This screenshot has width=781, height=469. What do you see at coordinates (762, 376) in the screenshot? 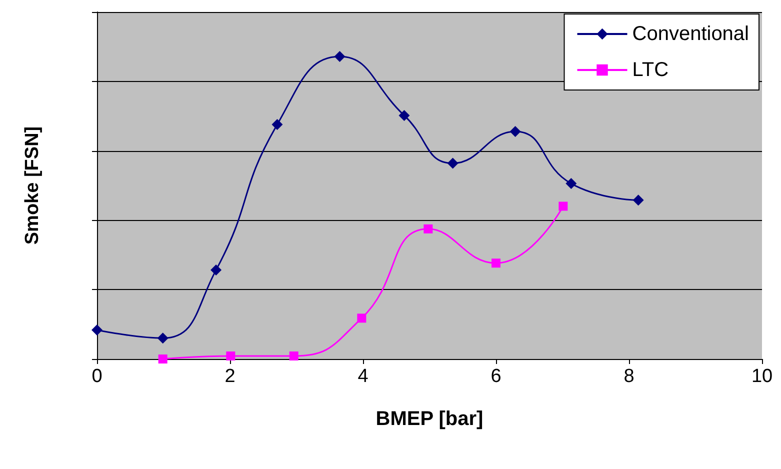
I see `x-tick-label: 10` at bounding box center [762, 376].